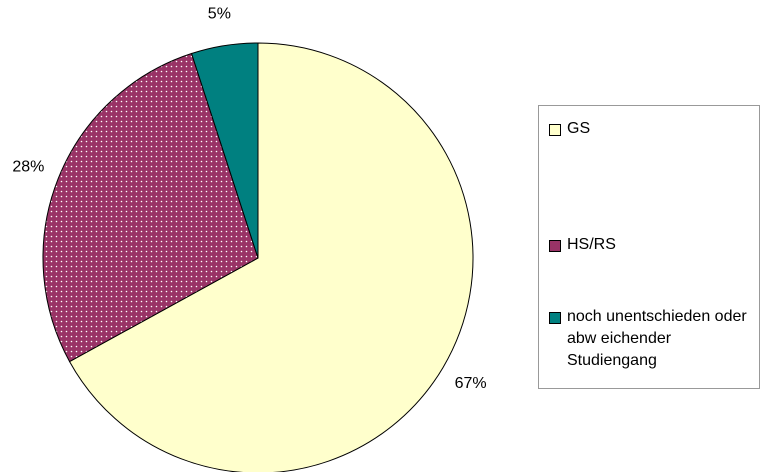 The width and height of the screenshot is (762, 472). I want to click on data-label: 28%, so click(28, 166).